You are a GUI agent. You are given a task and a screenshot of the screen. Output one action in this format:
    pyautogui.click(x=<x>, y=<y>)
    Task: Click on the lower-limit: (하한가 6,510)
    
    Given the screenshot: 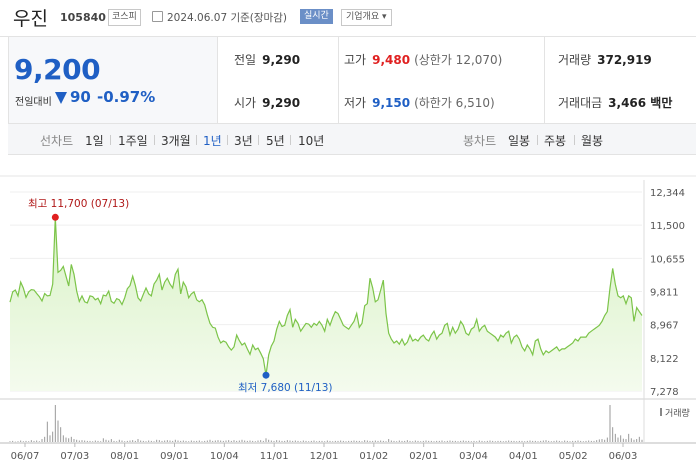 What is the action you would take?
    pyautogui.click(x=454, y=103)
    